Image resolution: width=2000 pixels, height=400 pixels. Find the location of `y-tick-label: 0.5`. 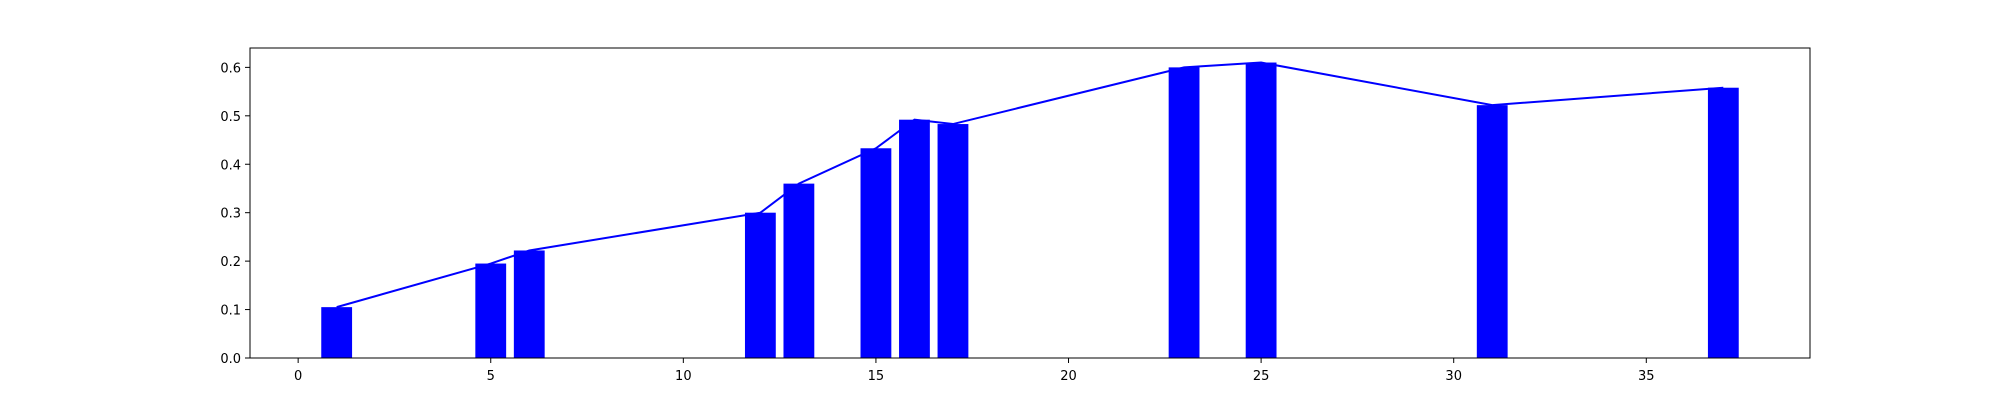

y-tick-label: 0.5 is located at coordinates (230, 117).